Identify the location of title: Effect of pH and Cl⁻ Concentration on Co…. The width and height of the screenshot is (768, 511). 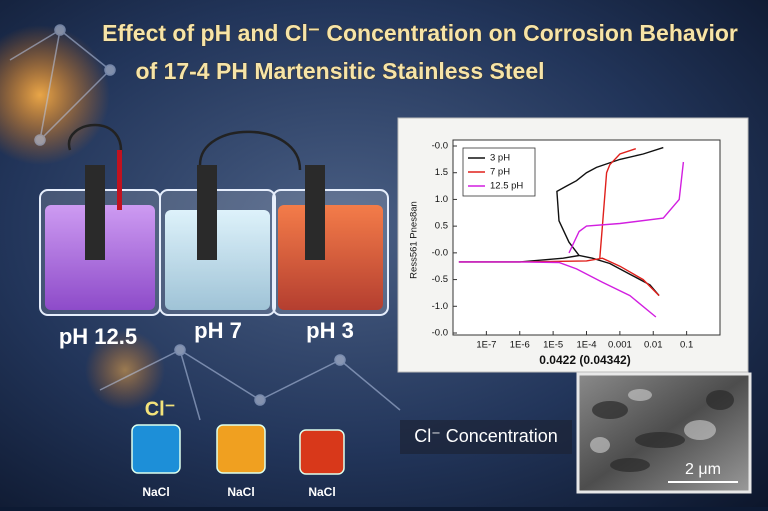
(420, 33).